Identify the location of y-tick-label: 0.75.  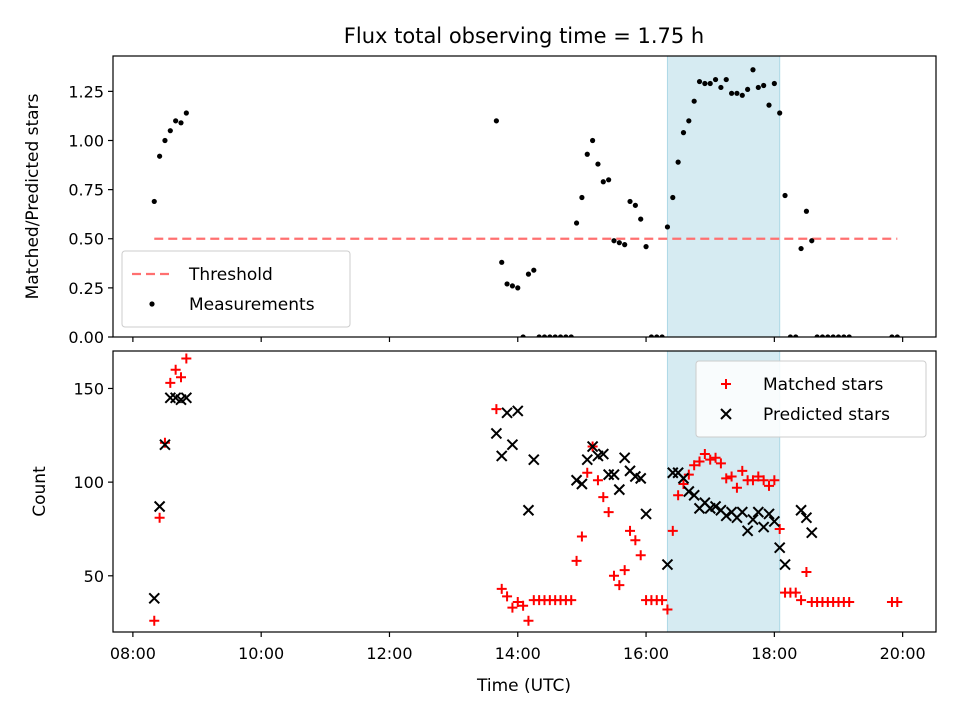
(86, 190).